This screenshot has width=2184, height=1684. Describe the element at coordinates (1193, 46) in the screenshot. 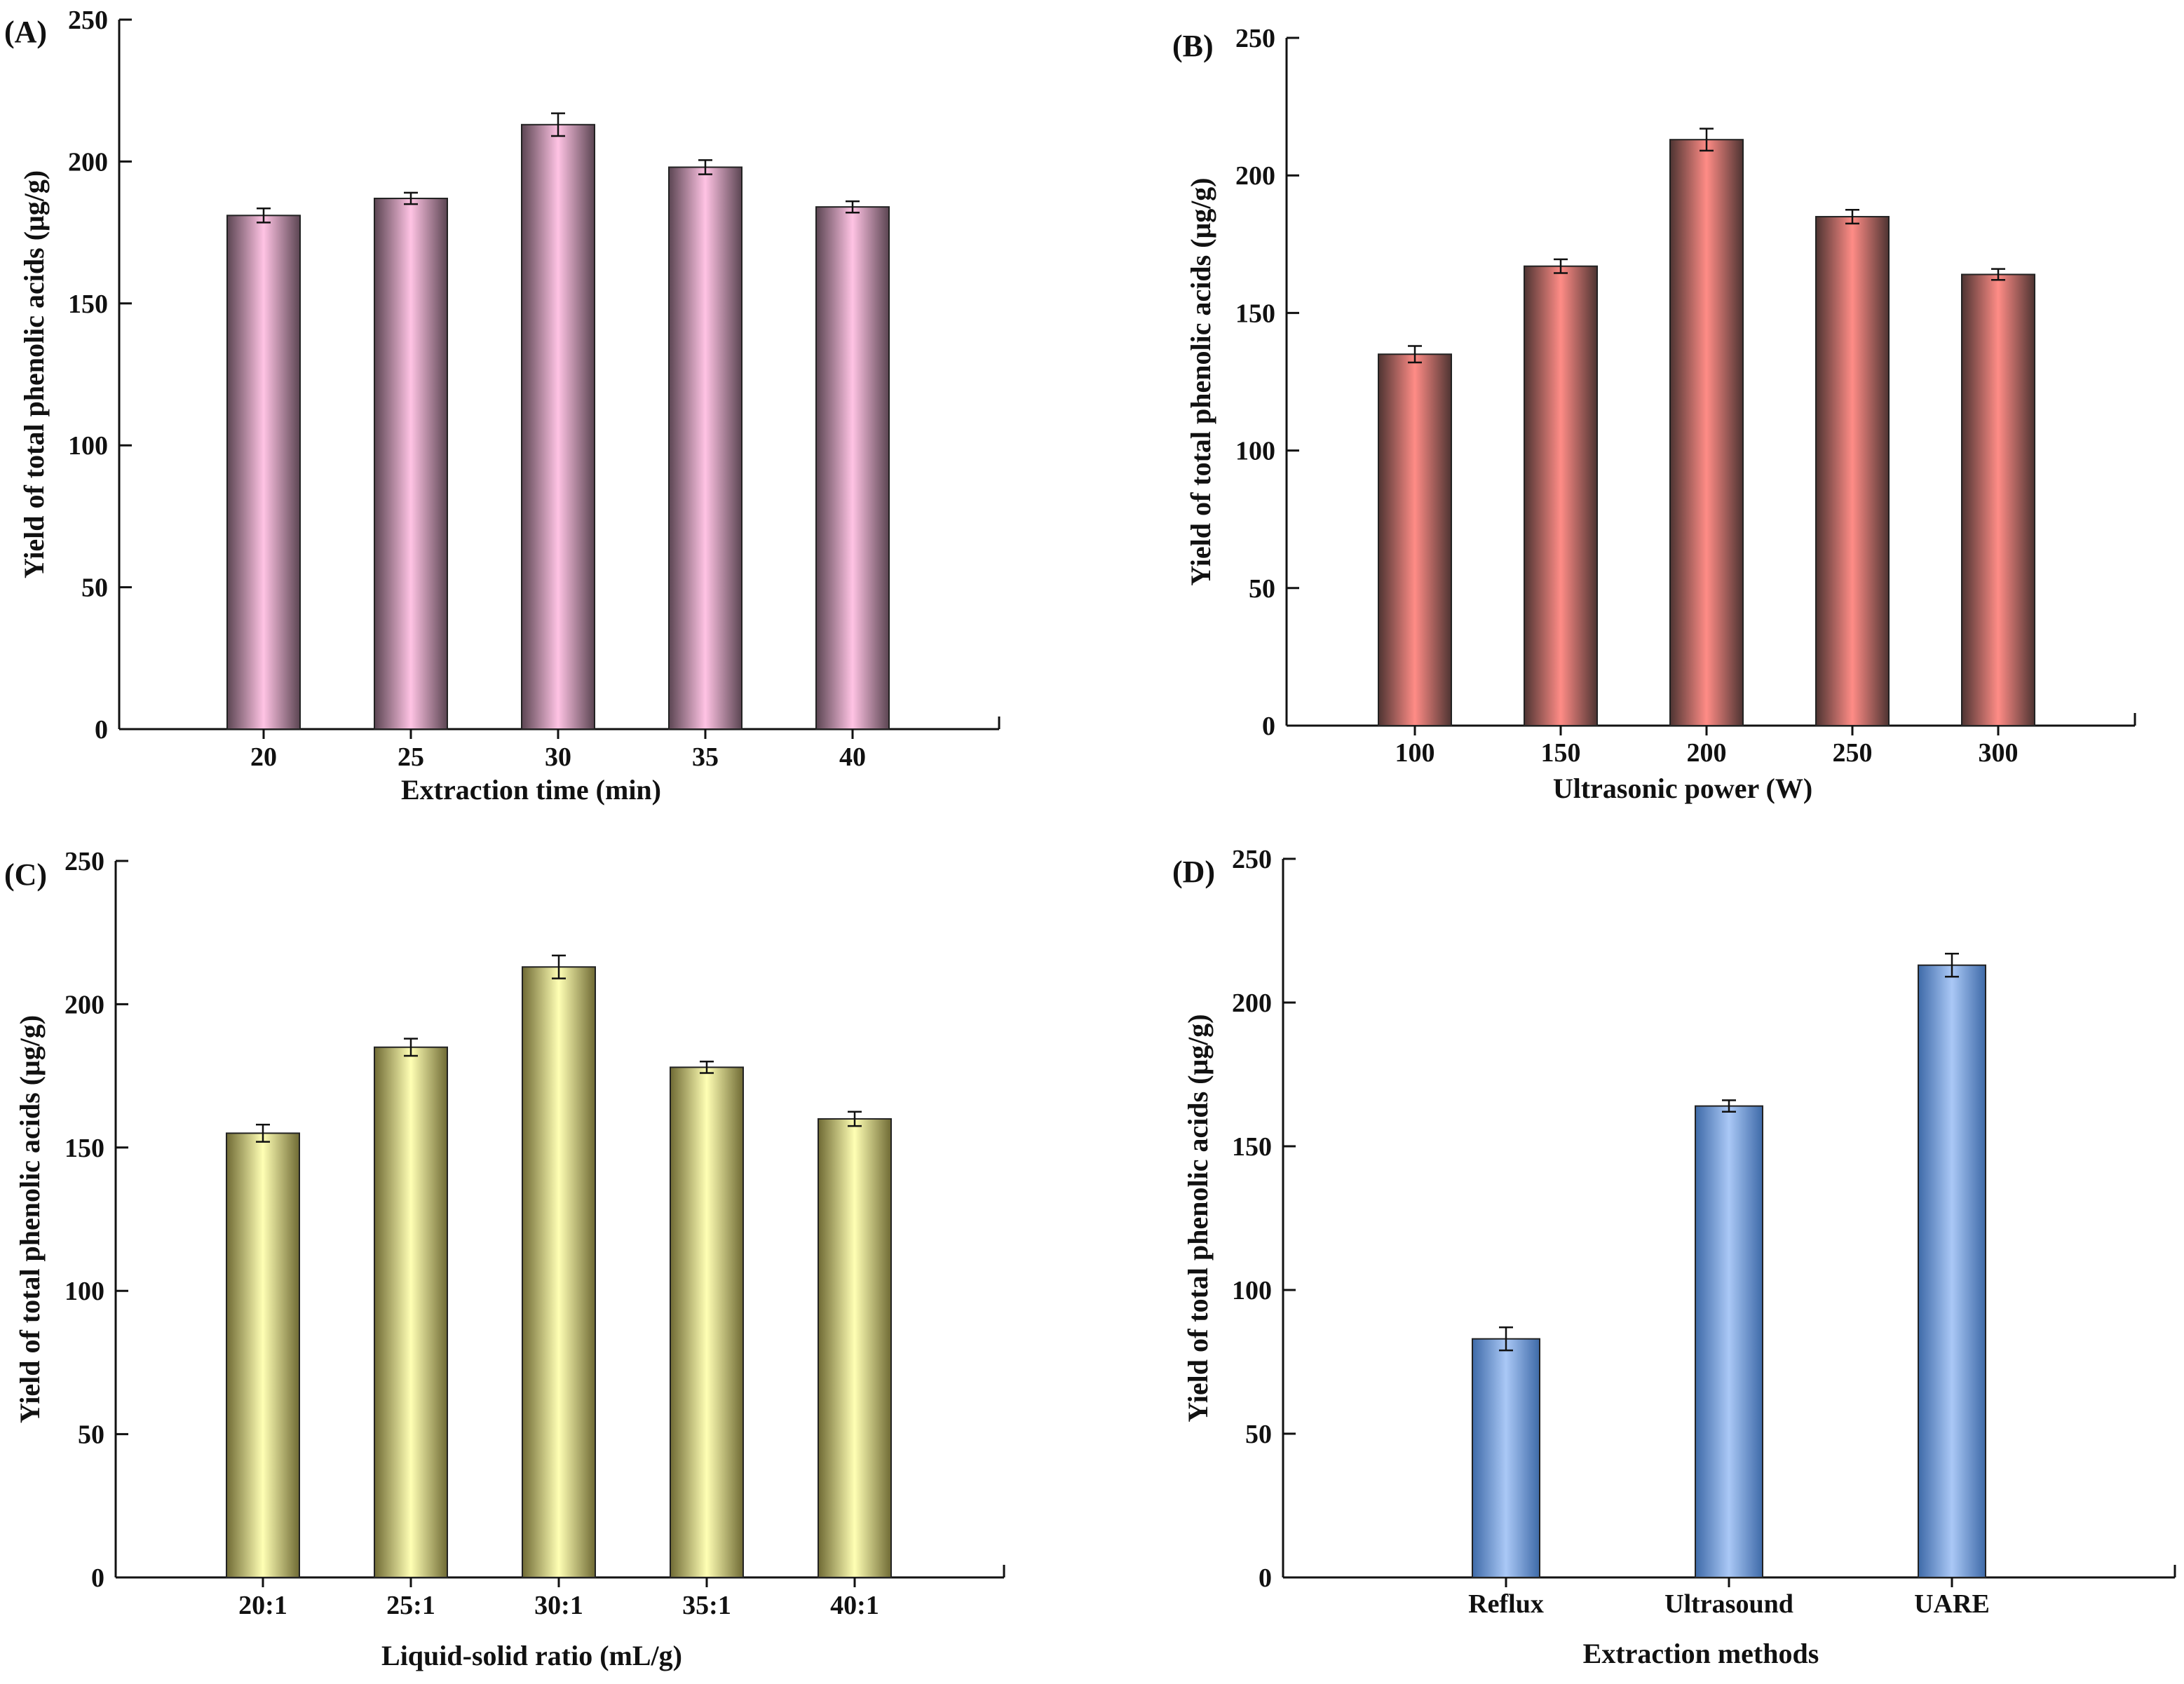

I see `panel-label: (B)` at that location.